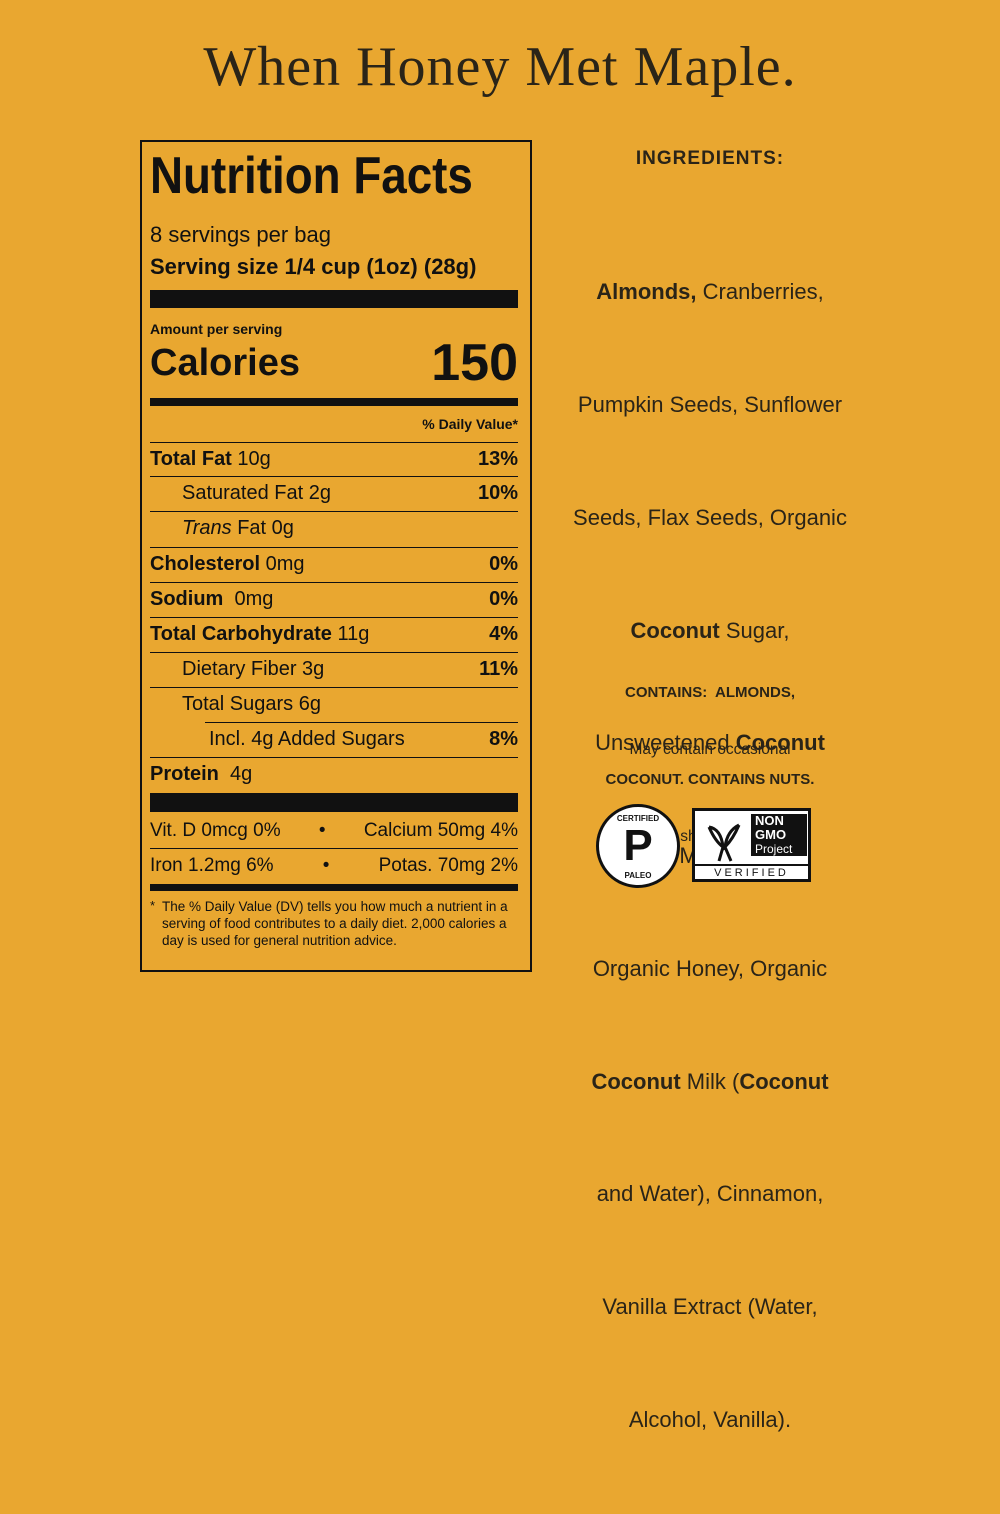 Image resolution: width=1000 pixels, height=1514 pixels. Describe the element at coordinates (710, 692) in the screenshot. I see `contains-line: CONTAINS: ALMONDS,` at that location.